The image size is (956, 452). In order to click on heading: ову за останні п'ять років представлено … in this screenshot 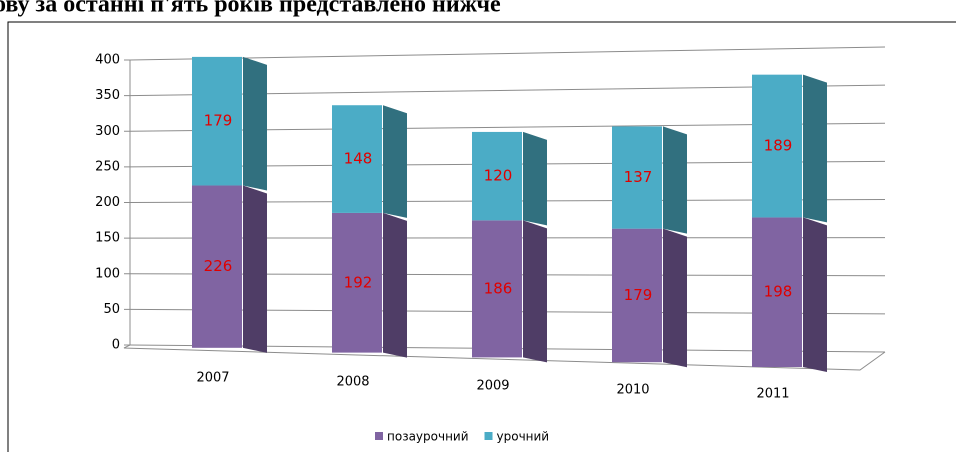, I will do `click(250, 9)`.